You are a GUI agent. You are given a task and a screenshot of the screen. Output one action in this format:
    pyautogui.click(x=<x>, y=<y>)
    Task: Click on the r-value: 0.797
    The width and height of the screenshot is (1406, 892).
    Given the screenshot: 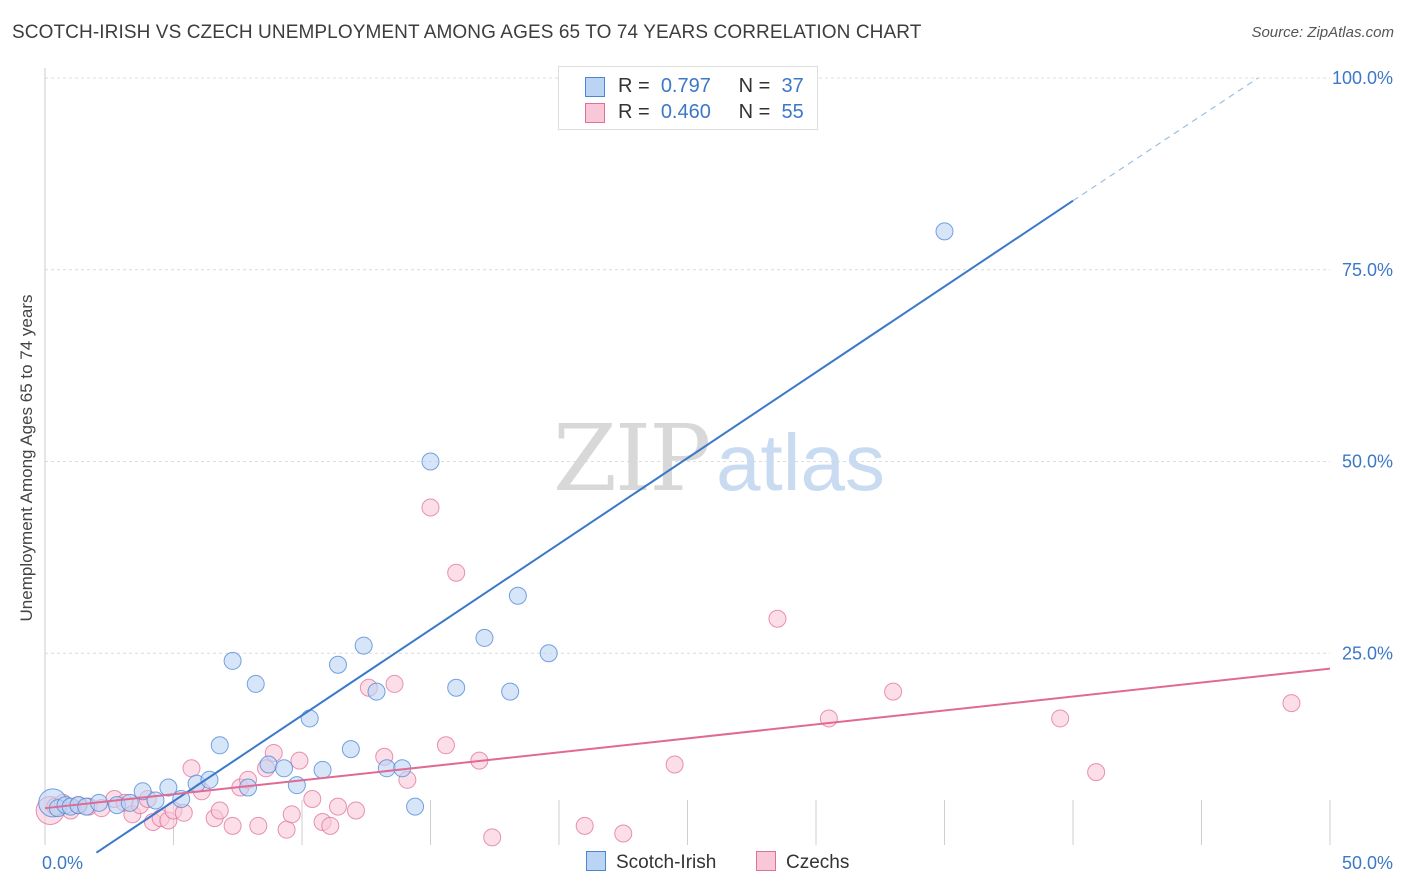 What is the action you would take?
    pyautogui.click(x=685, y=86)
    